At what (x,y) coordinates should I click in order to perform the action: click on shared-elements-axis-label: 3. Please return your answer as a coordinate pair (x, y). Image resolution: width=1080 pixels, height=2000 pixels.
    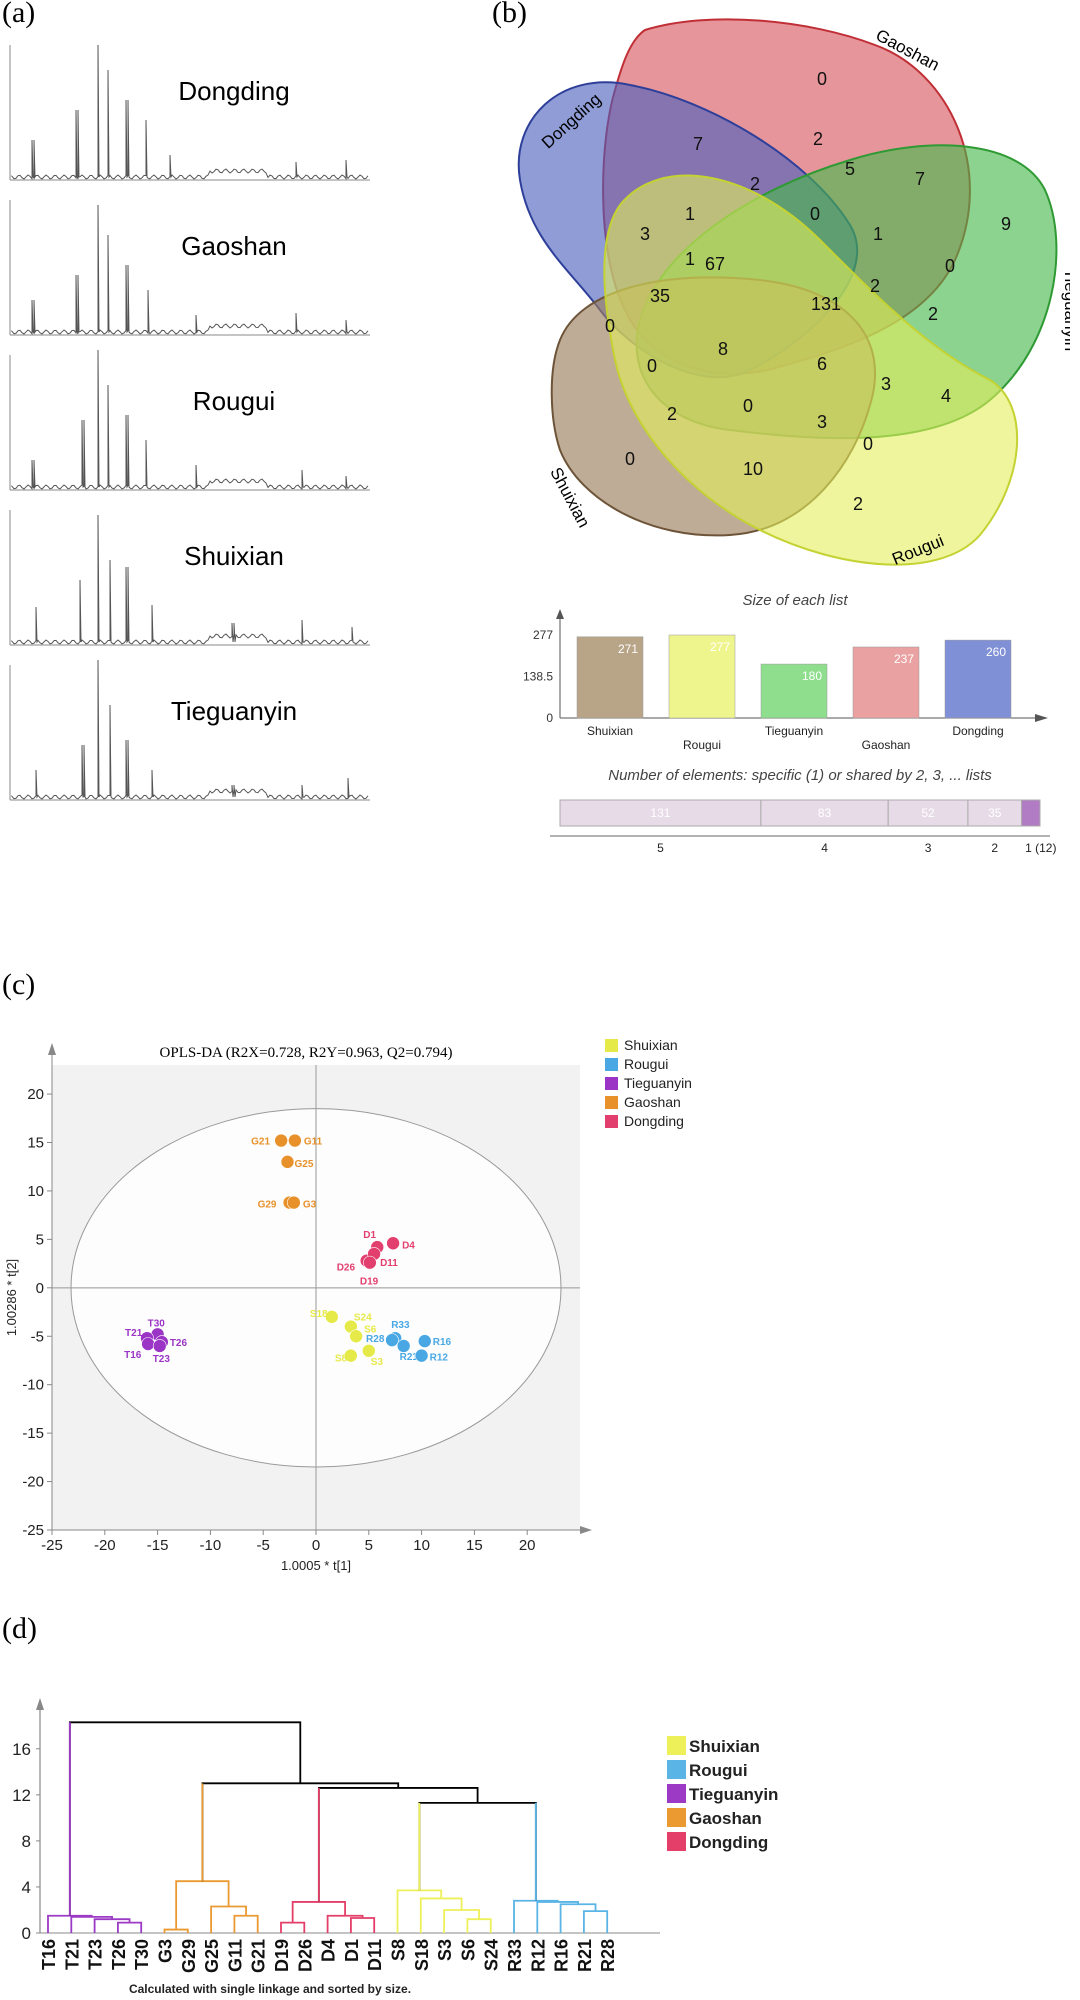
    Looking at the image, I should click on (928, 848).